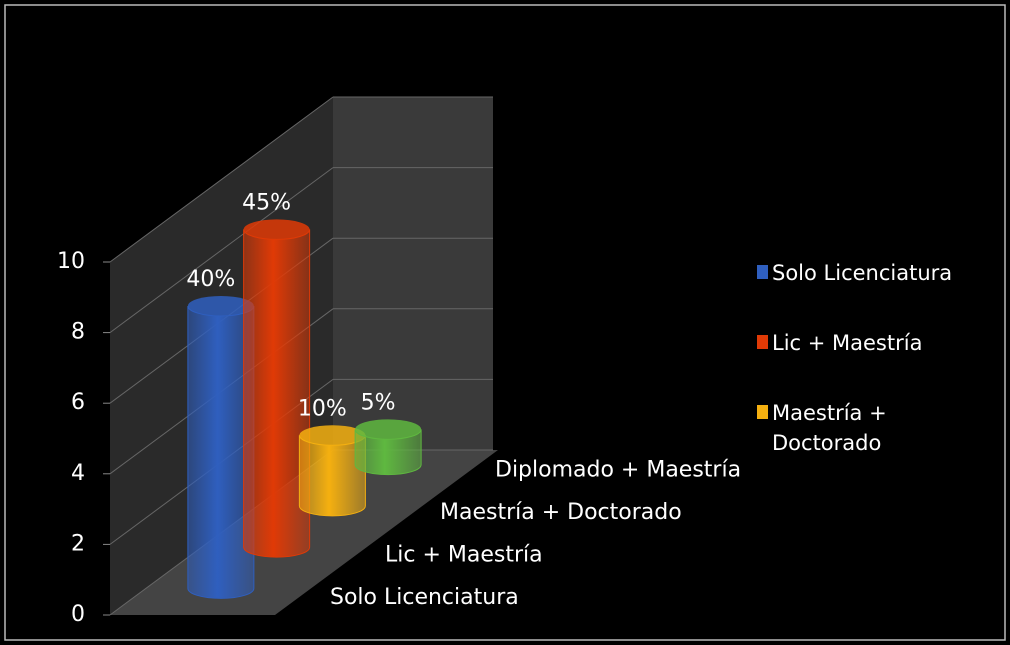  I want to click on legend-label: Maestría + Doctorado, so click(829, 428).